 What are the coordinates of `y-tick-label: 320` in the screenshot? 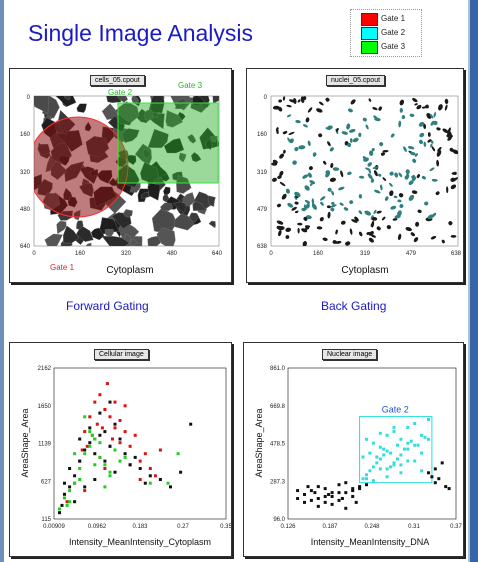 It's located at (25, 173).